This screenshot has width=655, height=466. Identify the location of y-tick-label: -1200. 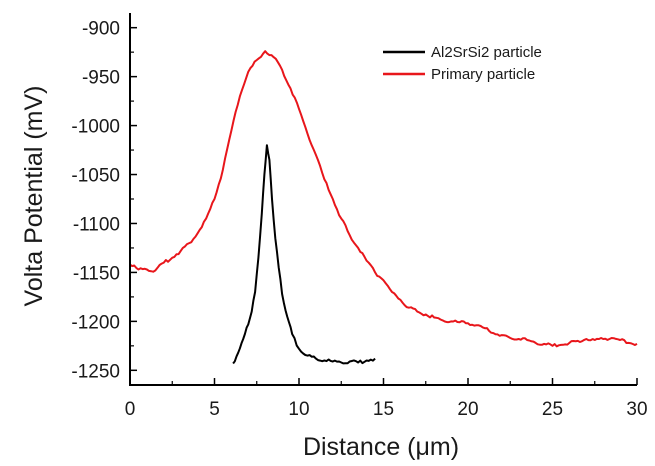
(95, 322).